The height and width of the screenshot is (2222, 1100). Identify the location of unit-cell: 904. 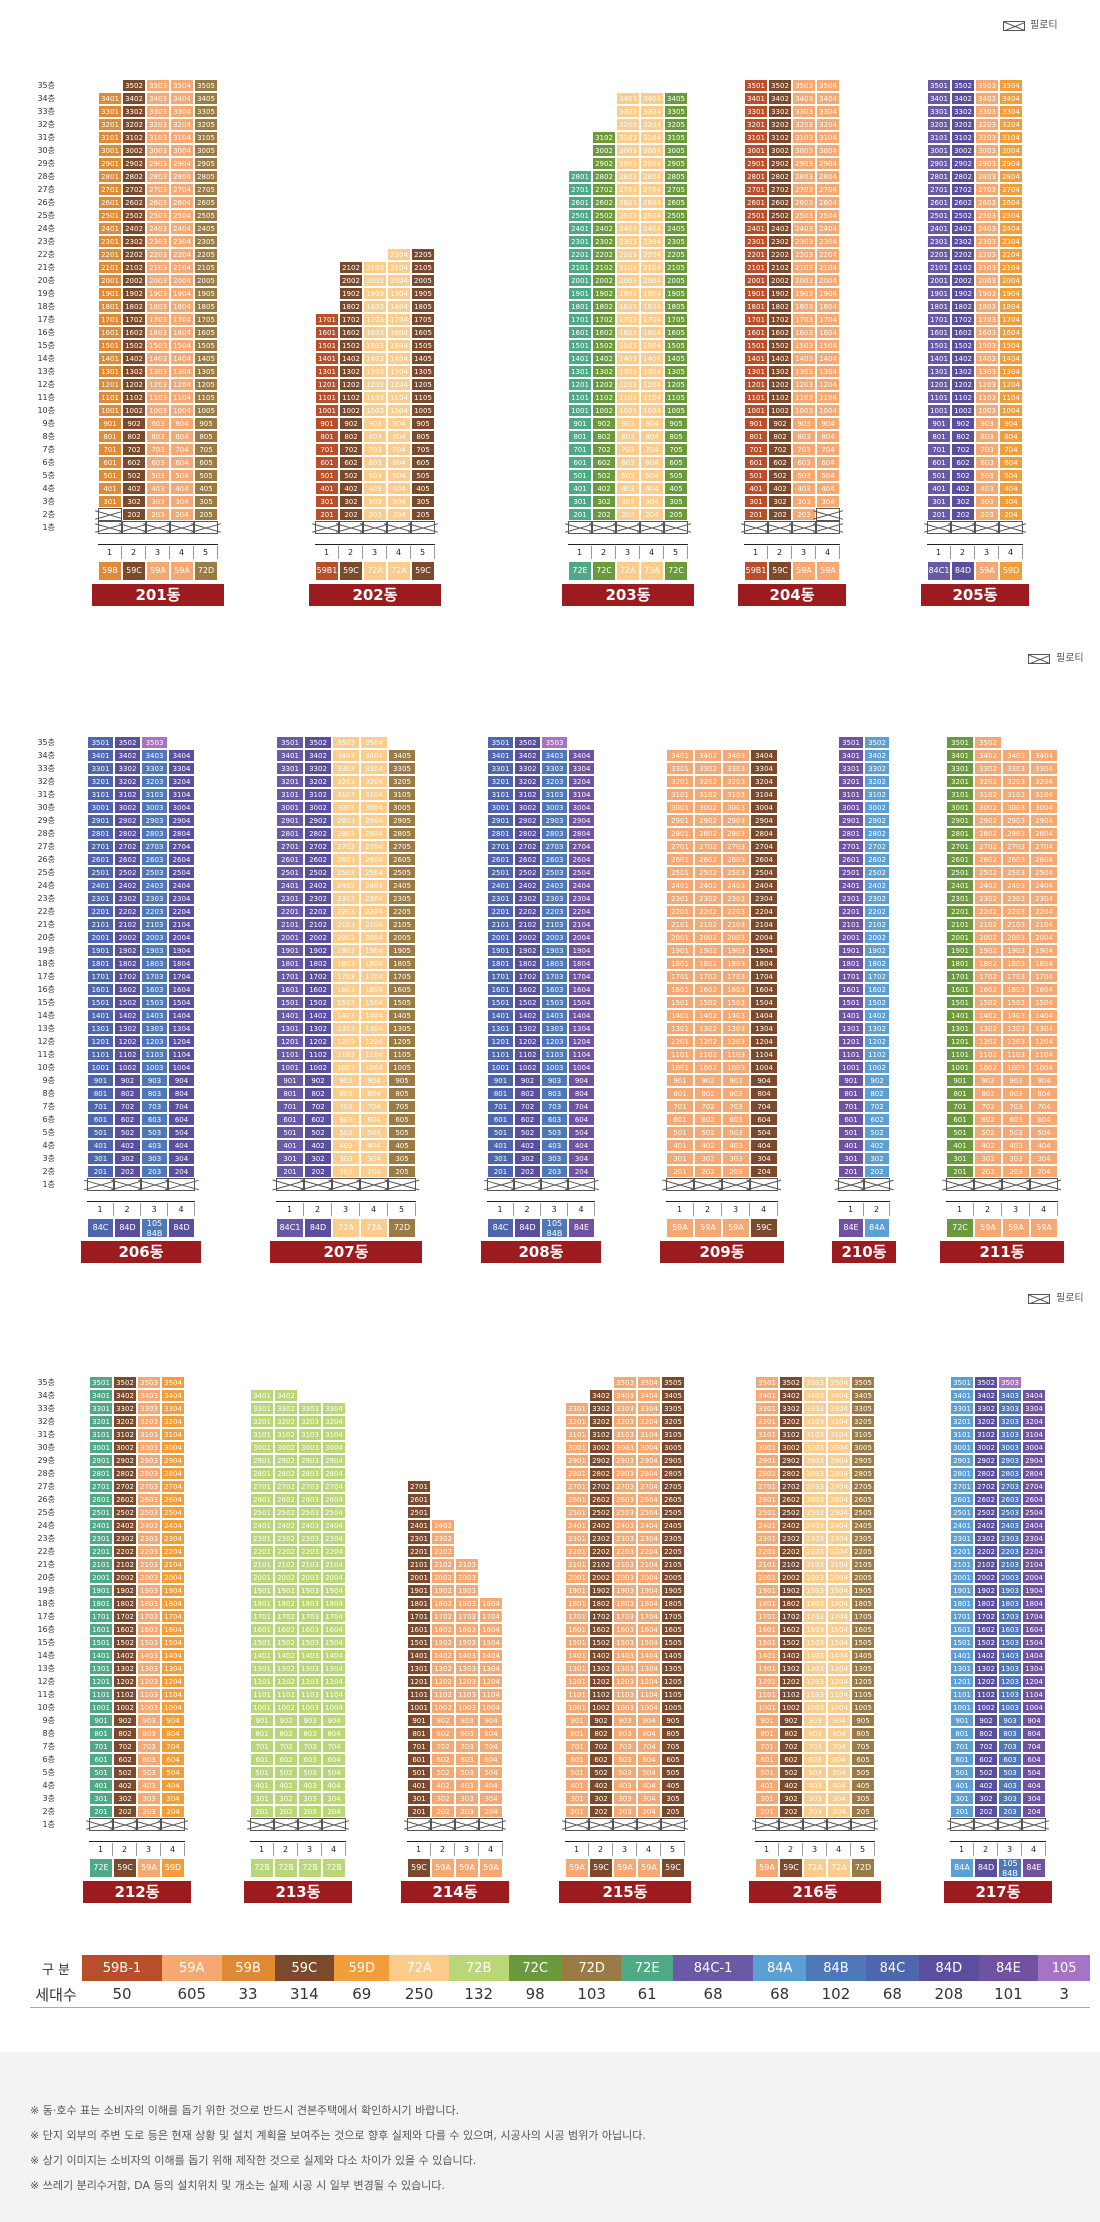
(828, 423).